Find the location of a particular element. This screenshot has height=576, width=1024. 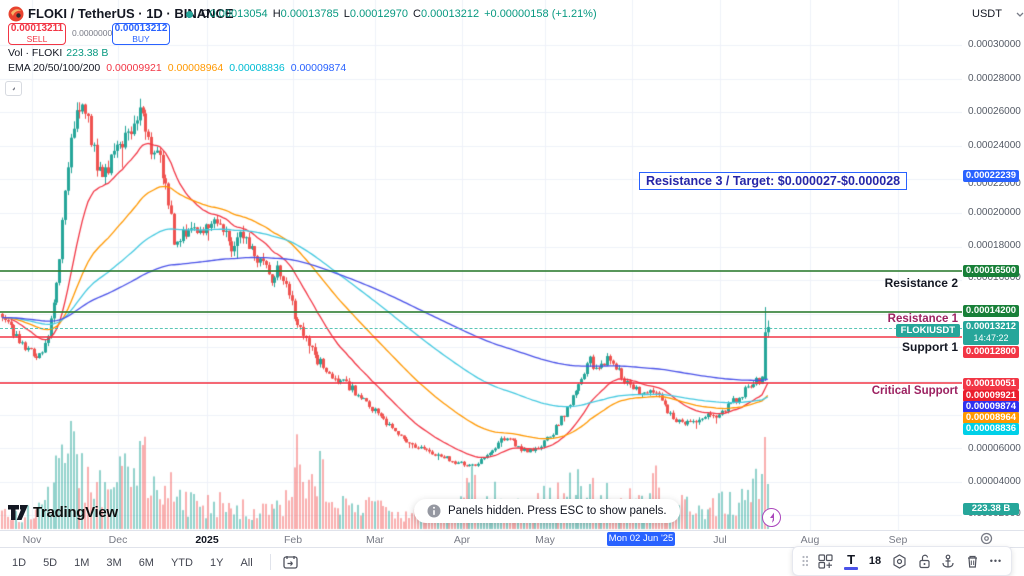

time-label: 2025 is located at coordinates (207, 540).